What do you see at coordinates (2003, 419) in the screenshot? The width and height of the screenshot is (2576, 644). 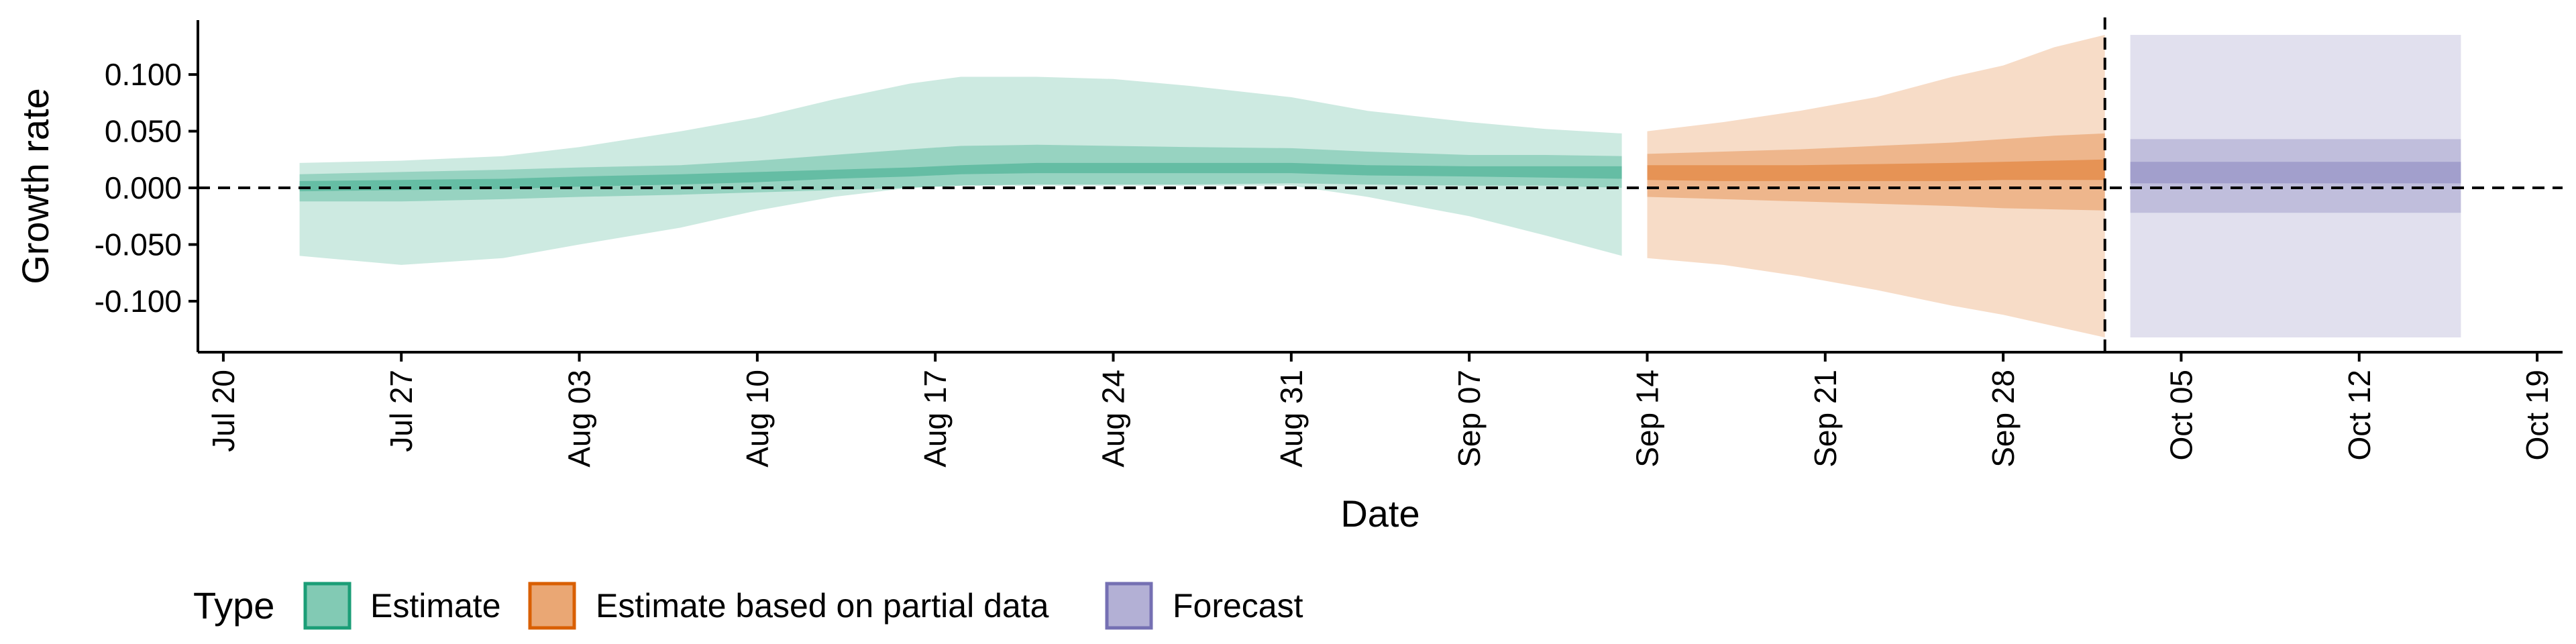 I see `x-tick-label: Sep 28` at bounding box center [2003, 419].